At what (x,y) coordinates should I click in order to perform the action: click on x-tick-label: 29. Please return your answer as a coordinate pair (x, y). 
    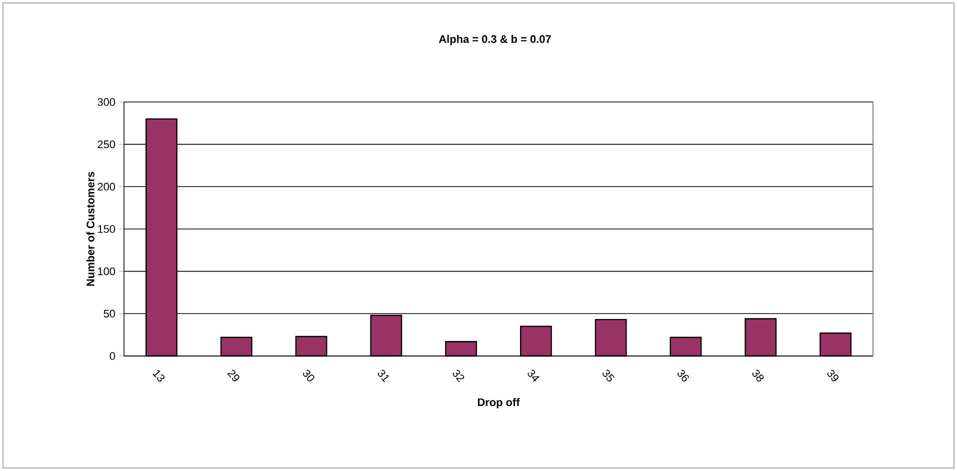
    Looking at the image, I should click on (233, 376).